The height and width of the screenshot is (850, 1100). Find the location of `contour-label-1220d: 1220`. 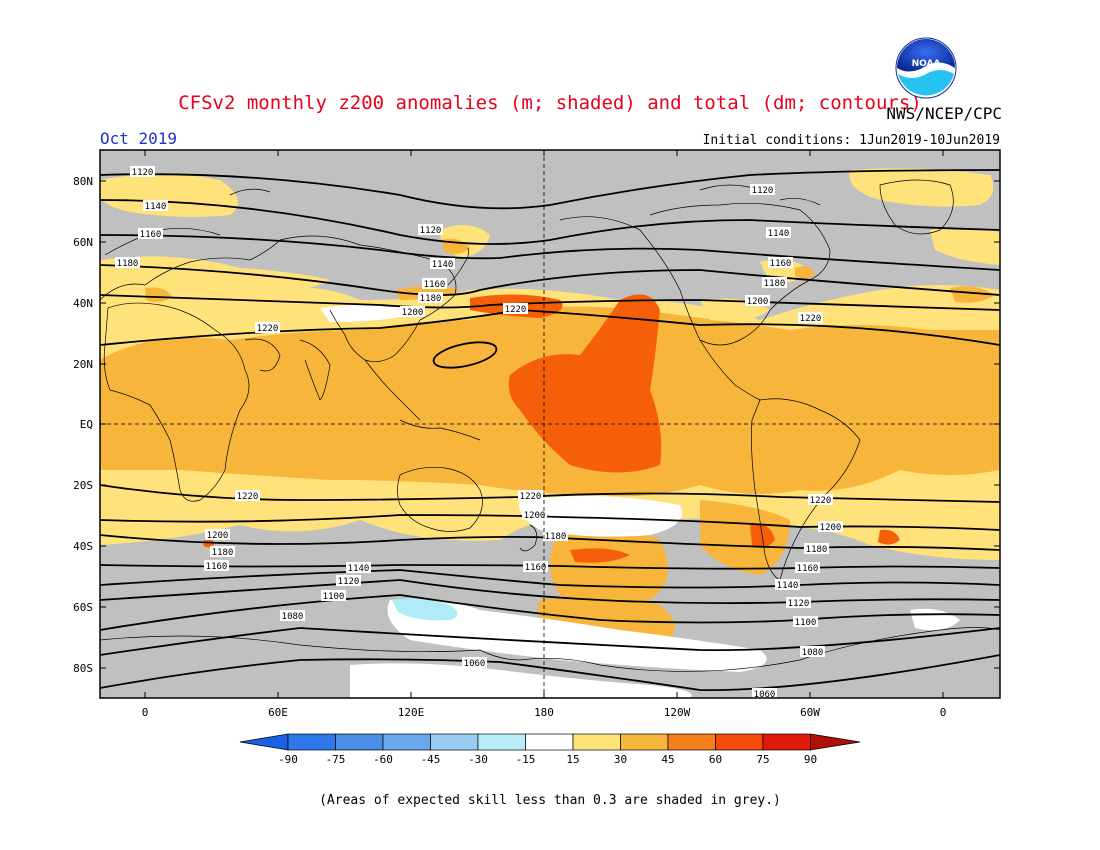

contour-label-1220d: 1220 is located at coordinates (247, 496).